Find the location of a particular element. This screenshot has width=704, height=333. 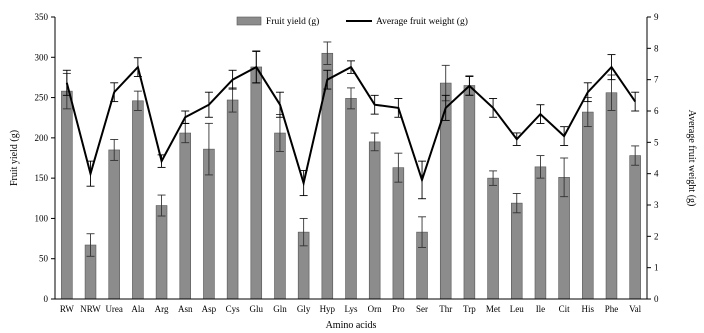

bar-Leu is located at coordinates (517, 251).